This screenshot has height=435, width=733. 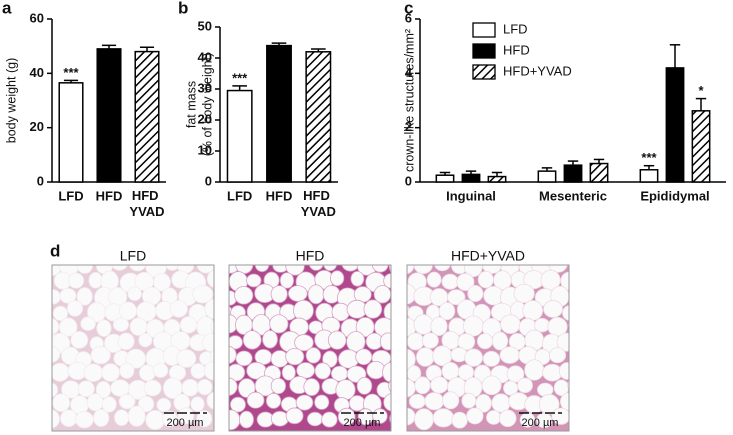 I want to click on x-tick-label-line: HFD, so click(x=147, y=195).